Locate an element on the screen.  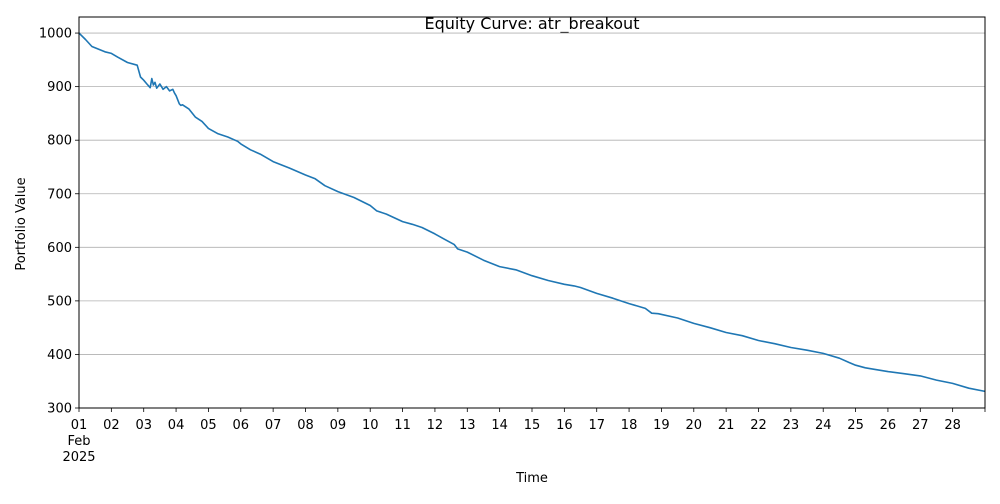
x-tick-label: 12 is located at coordinates (435, 425).